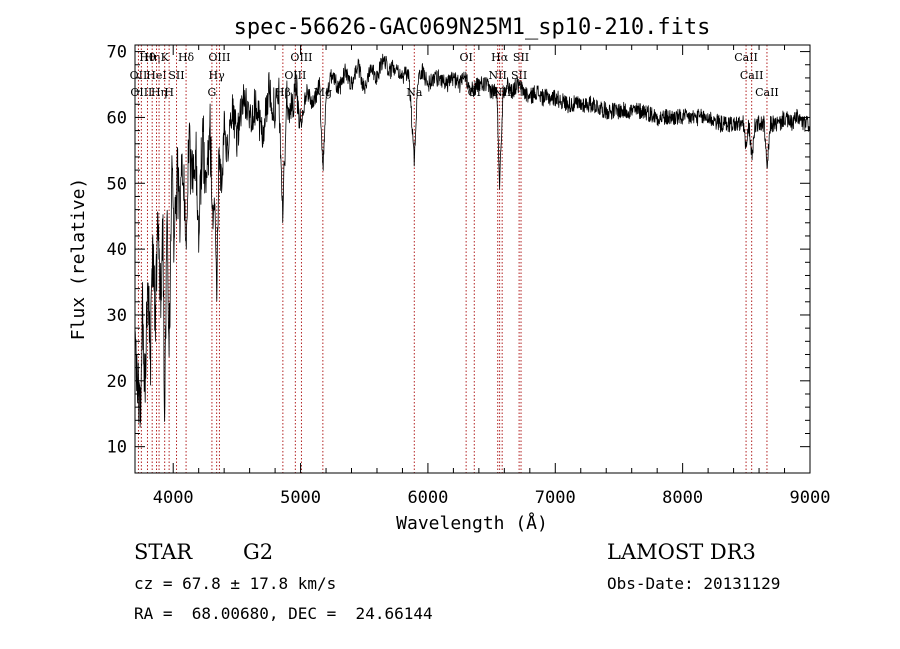  Describe the element at coordinates (117, 448) in the screenshot. I see `y-tick-label: 10` at that location.